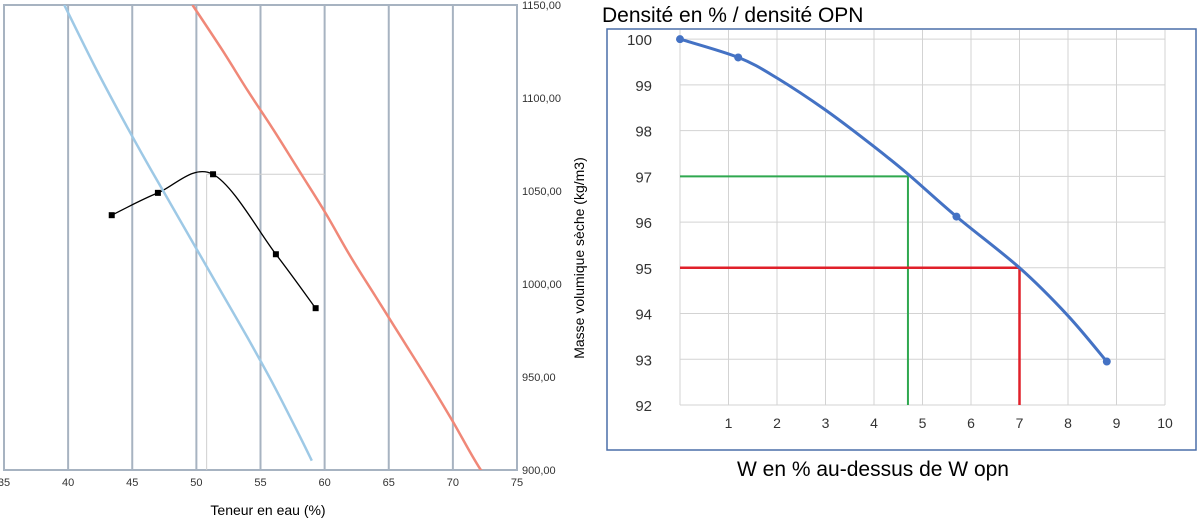 This screenshot has height=521, width=1200. What do you see at coordinates (325, 483) in the screenshot?
I see `left-x-tick-label: 60` at bounding box center [325, 483].